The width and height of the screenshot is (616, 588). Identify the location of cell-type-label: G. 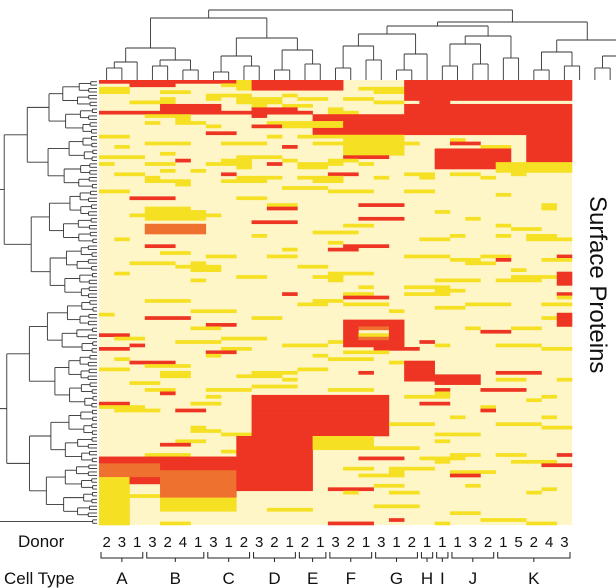
(396, 578).